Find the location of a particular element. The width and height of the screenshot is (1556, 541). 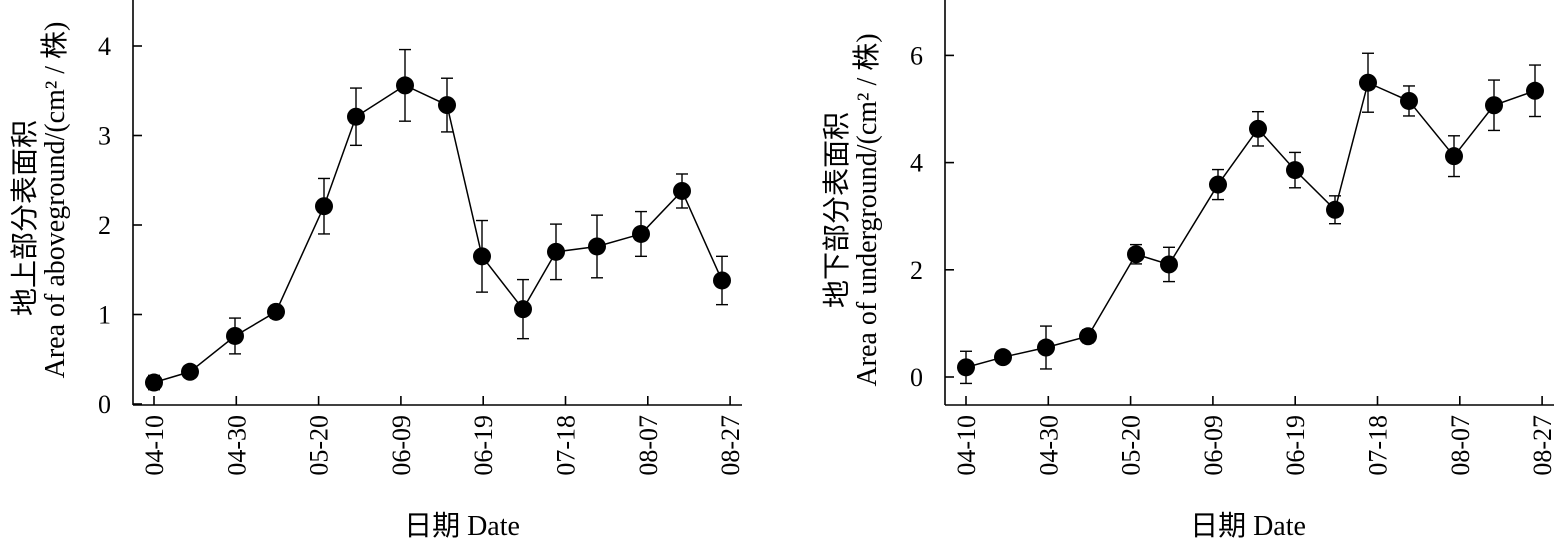

left-y-ticks: 0 1 2 3 4 is located at coordinates (120, 225).